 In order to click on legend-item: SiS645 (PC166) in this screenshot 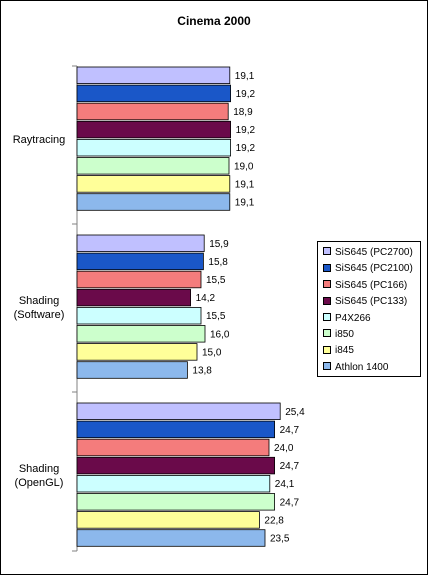, I will do `click(365, 286)`.